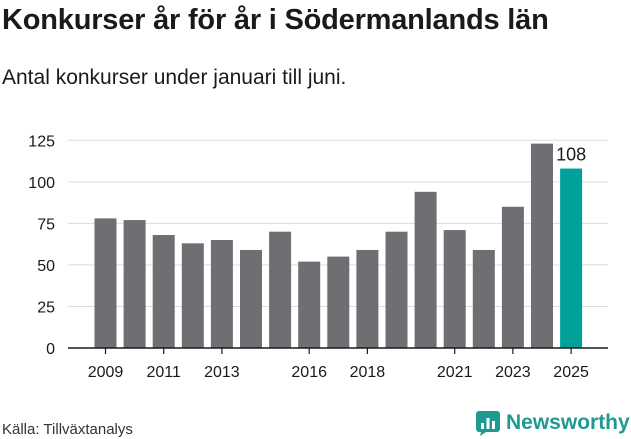 The height and width of the screenshot is (439, 631). I want to click on bar-2015, so click(280, 289).